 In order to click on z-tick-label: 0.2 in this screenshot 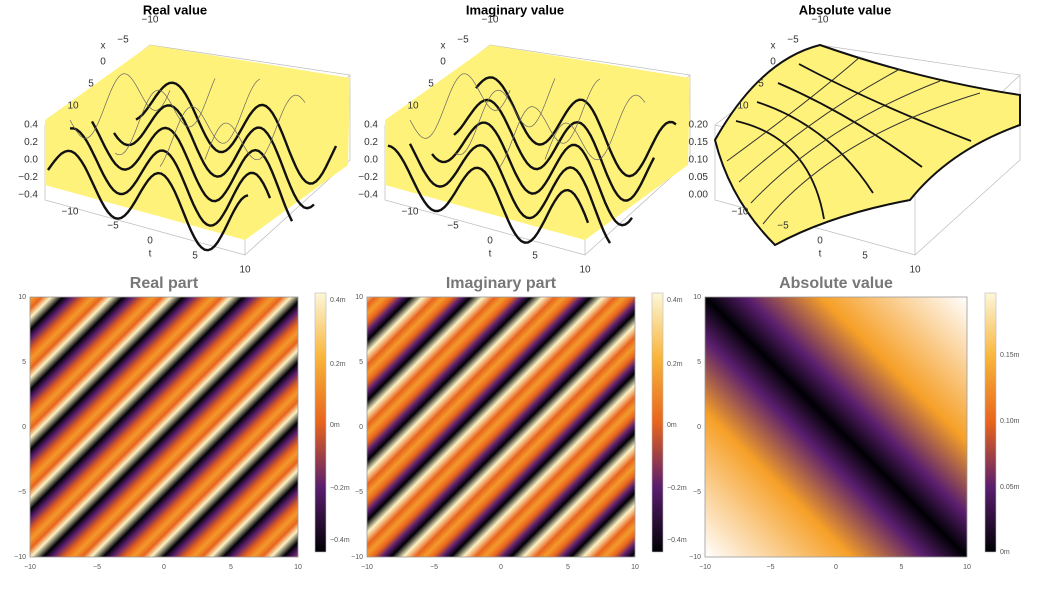, I will do `click(31, 142)`.